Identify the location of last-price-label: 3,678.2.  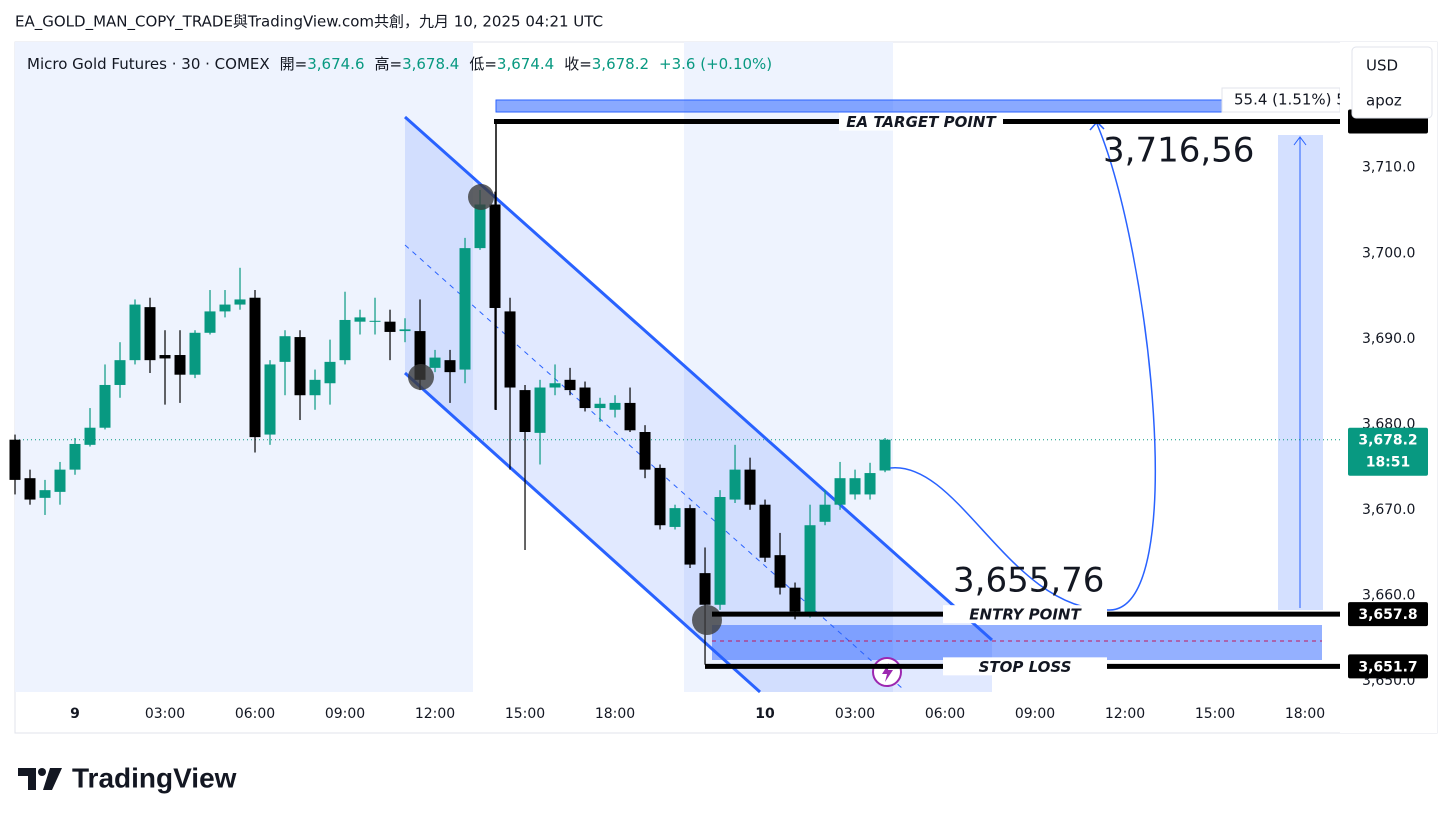
(1387, 441).